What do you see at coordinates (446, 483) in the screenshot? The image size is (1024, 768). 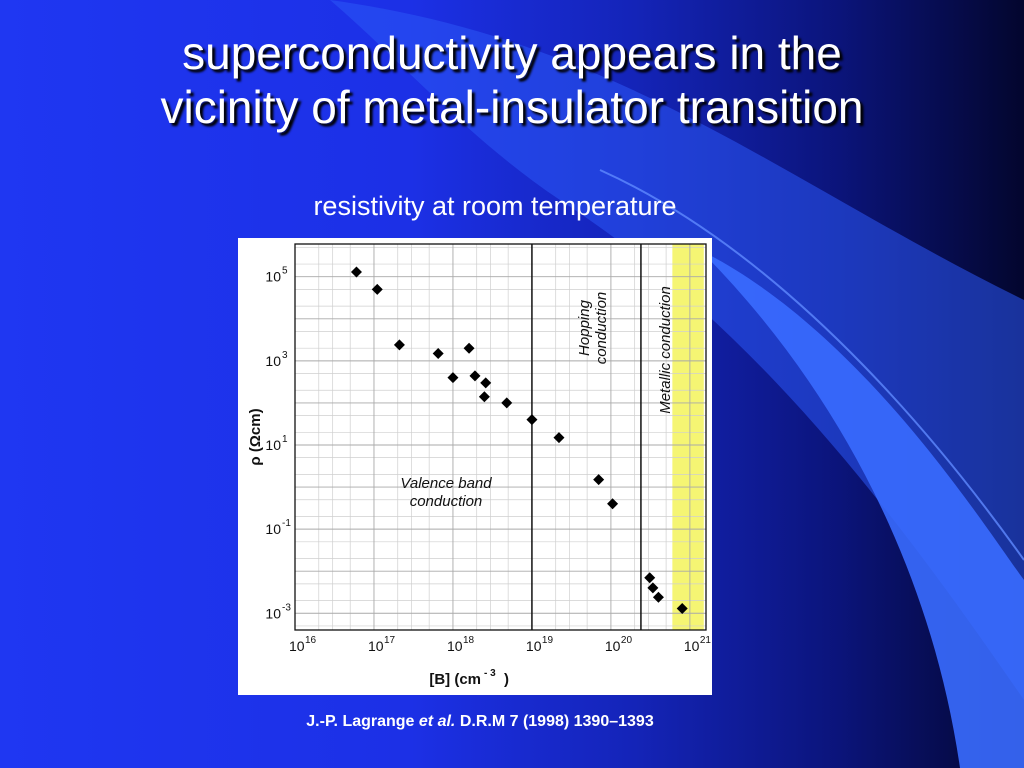 I see `valence-region-label: Valence band` at bounding box center [446, 483].